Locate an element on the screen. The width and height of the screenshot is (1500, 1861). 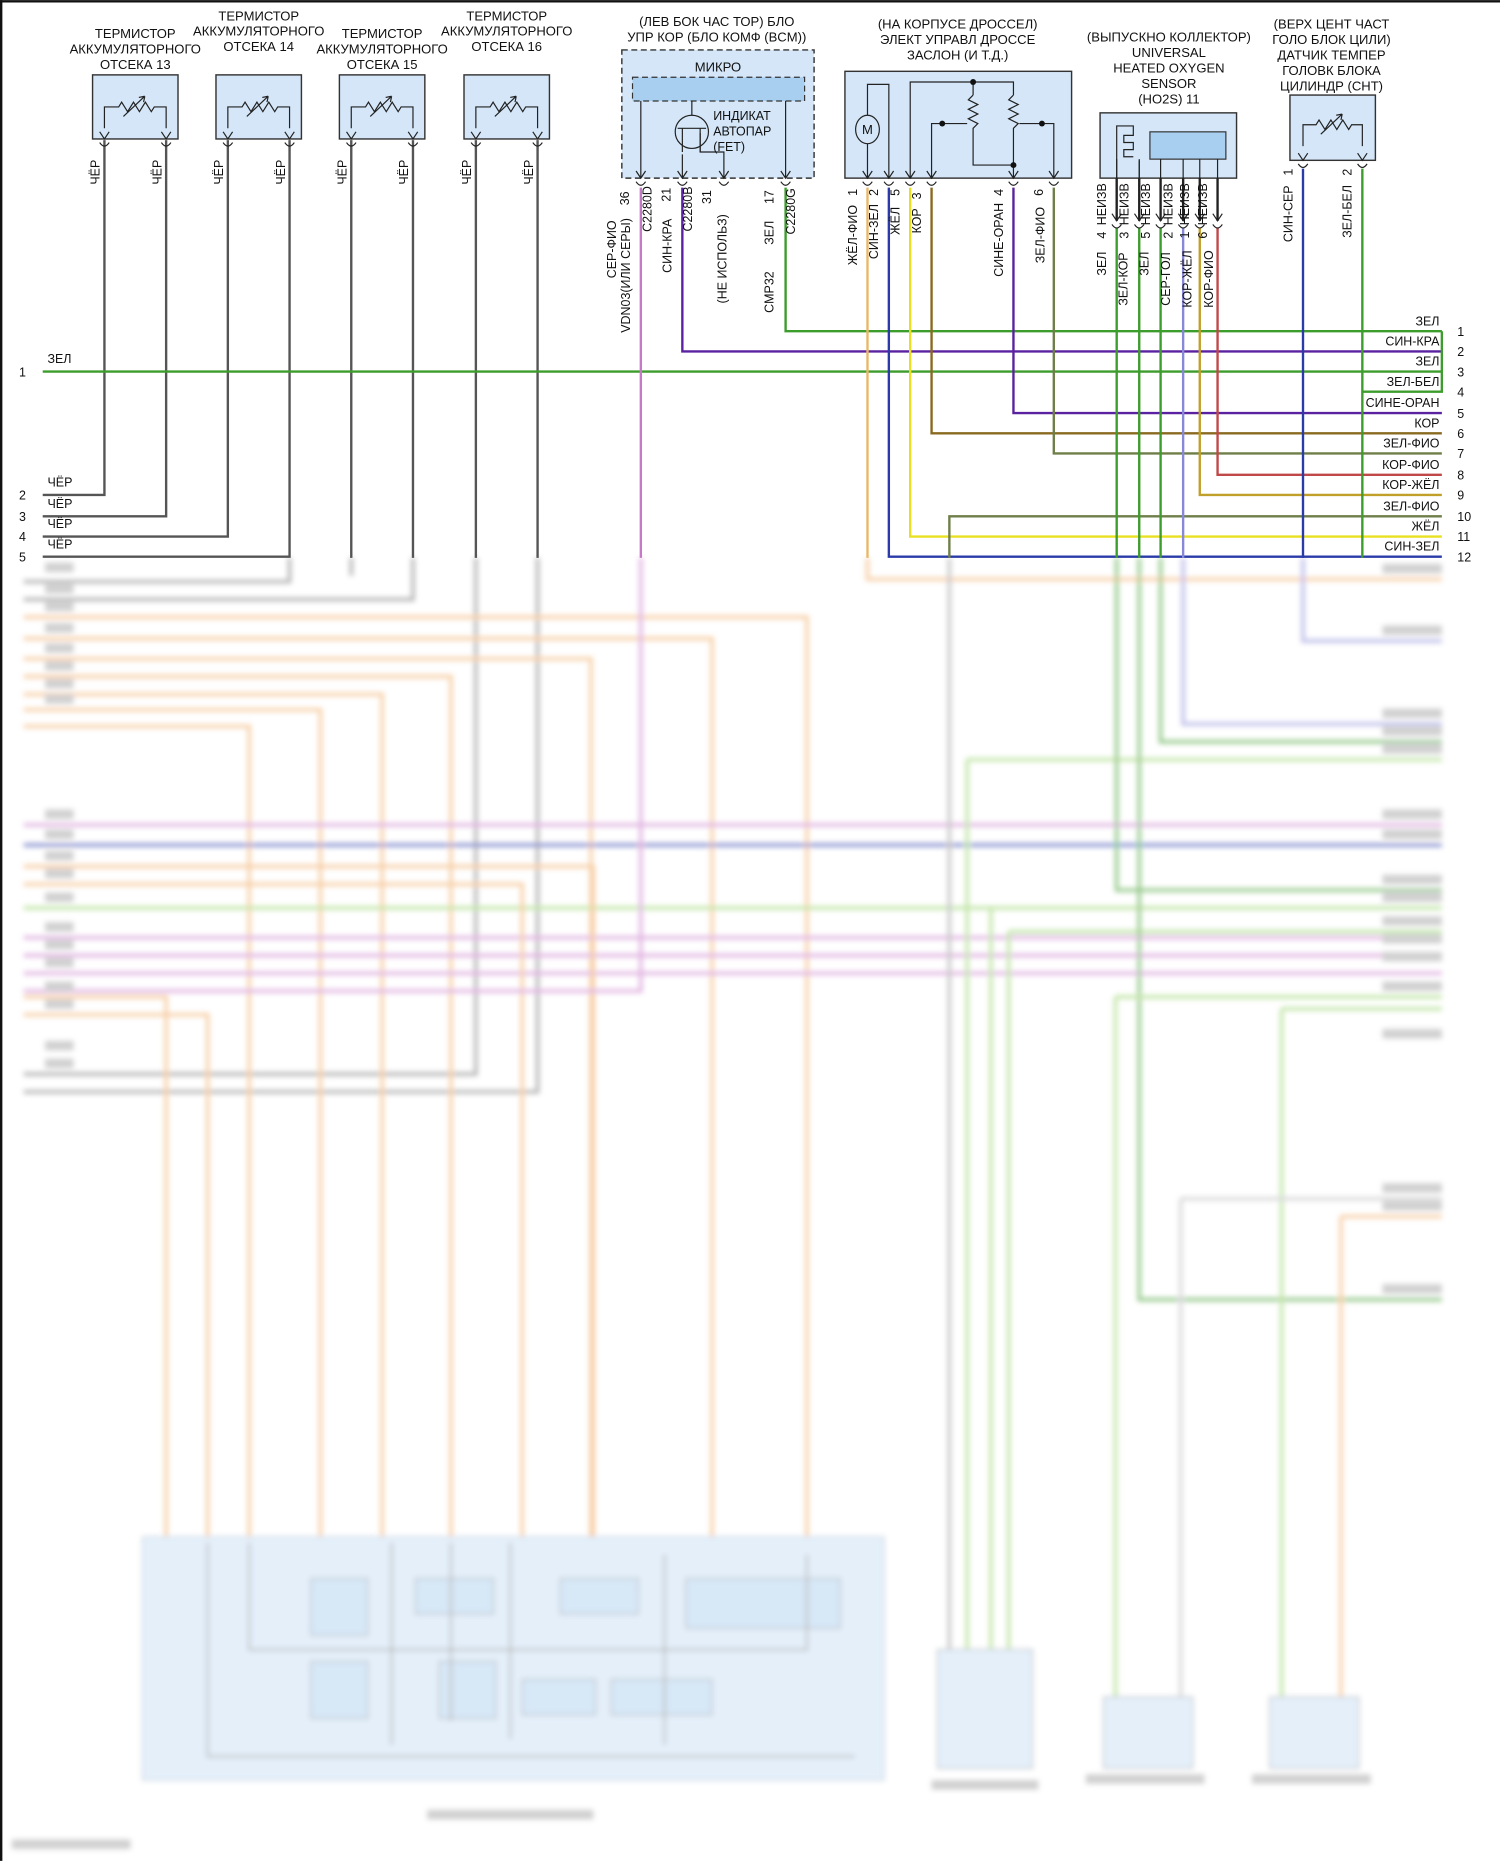
throttle-title-line: ЭЛЕКТ УПРАВЛ ДРОССЕ is located at coordinates (958, 39).